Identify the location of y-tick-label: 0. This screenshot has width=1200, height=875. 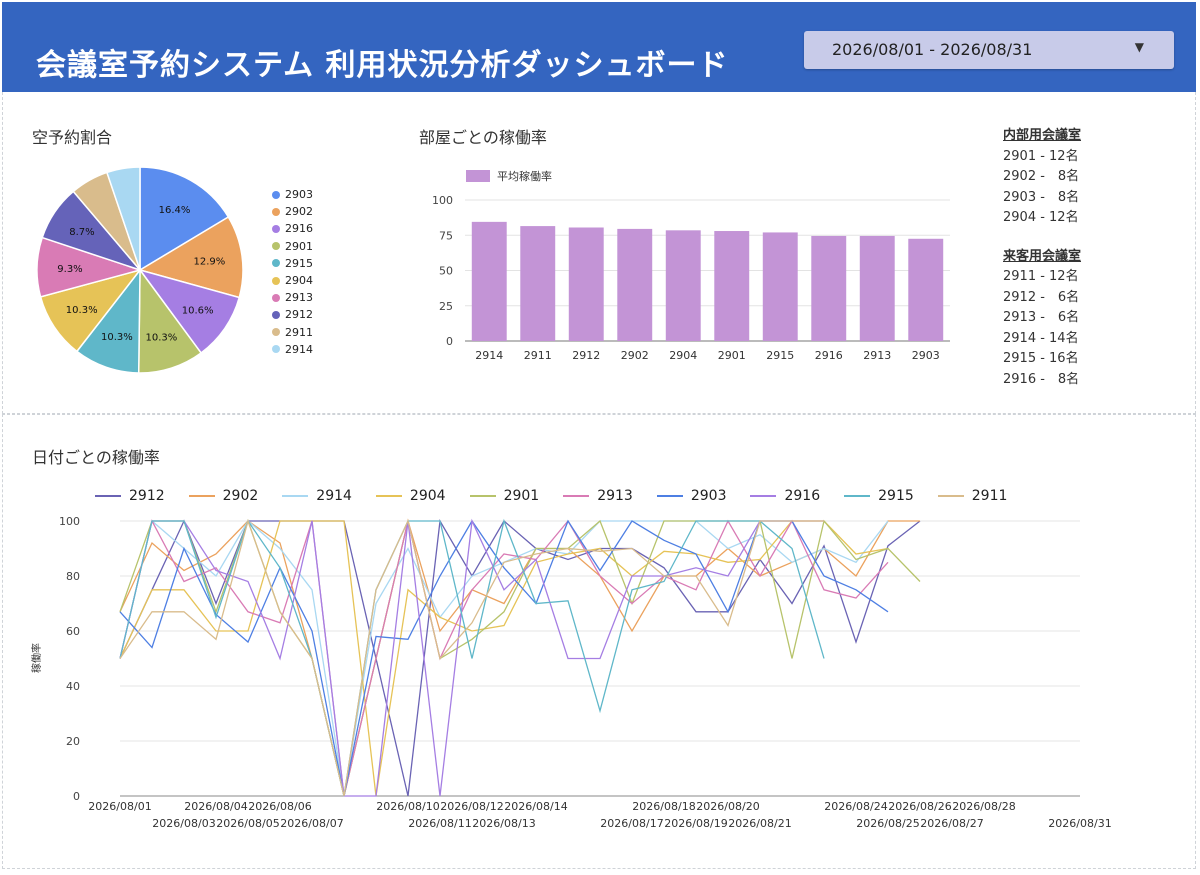
(449, 341).